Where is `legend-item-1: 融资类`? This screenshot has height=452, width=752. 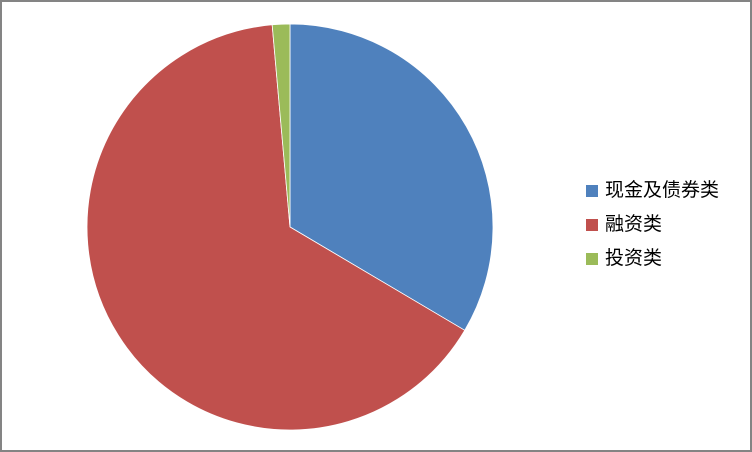 legend-item-1: 融资类 is located at coordinates (652, 225).